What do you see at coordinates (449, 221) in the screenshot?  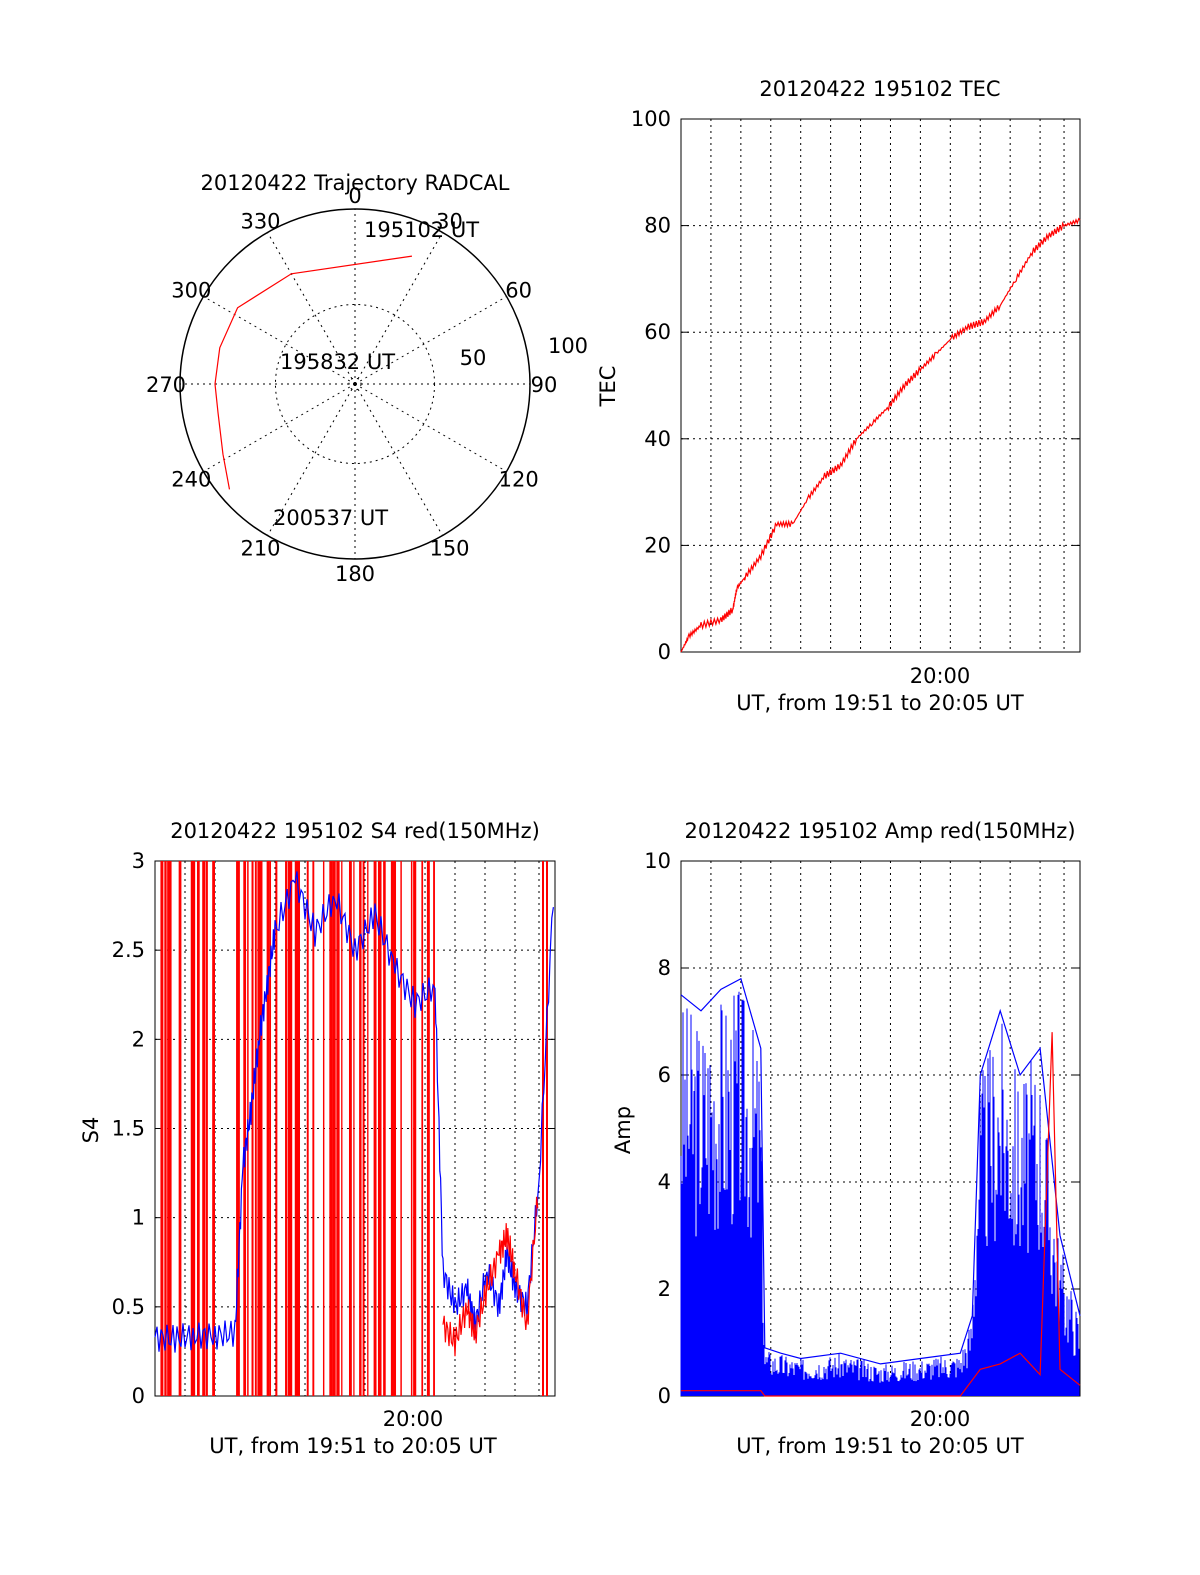 I see `polar-angle-label: 30` at bounding box center [449, 221].